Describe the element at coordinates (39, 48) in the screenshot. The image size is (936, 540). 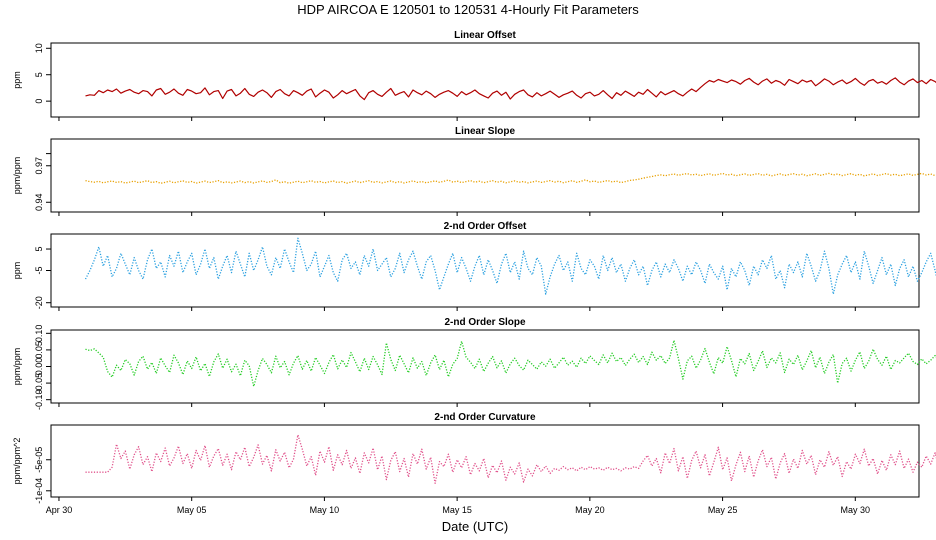
I see `y-tick-label: 10` at that location.